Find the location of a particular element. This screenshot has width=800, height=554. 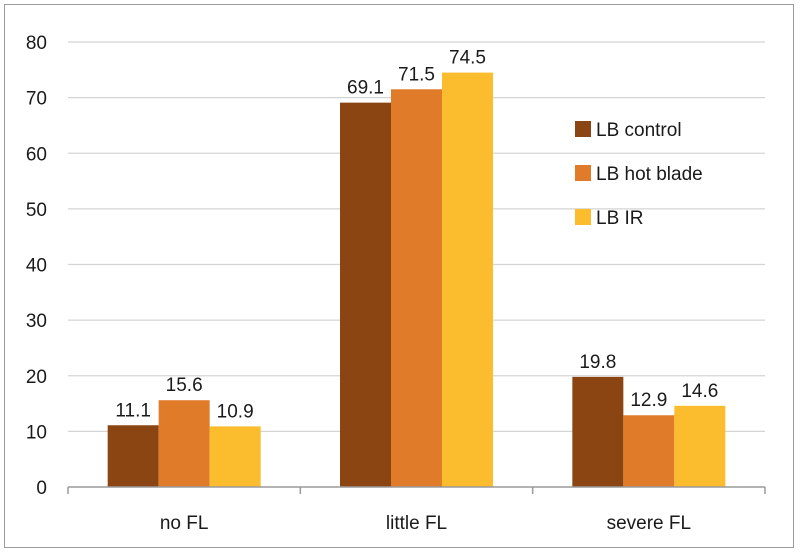

y-tick-label: 40 is located at coordinates (36, 266).